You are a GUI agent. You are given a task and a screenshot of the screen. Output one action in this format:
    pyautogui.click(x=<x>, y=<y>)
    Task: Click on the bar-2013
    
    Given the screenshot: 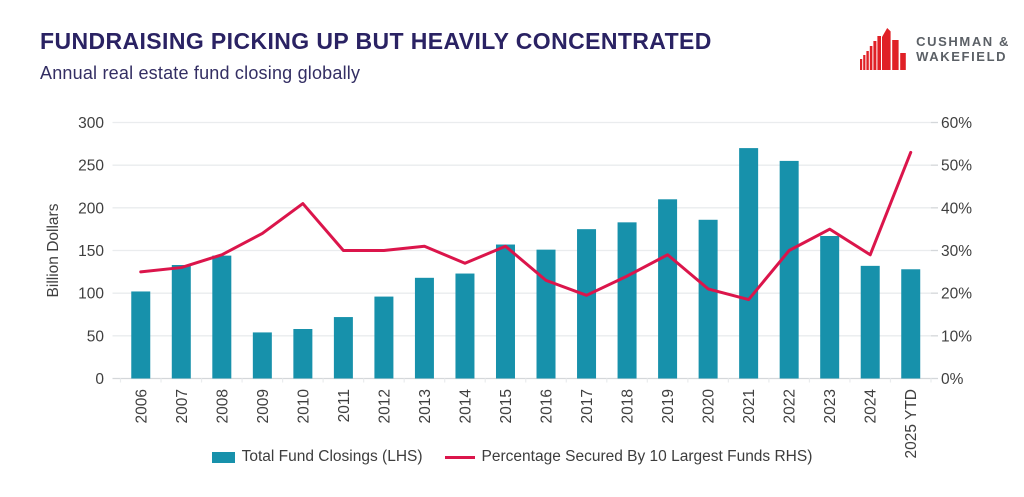 What is the action you would take?
    pyautogui.click(x=424, y=328)
    